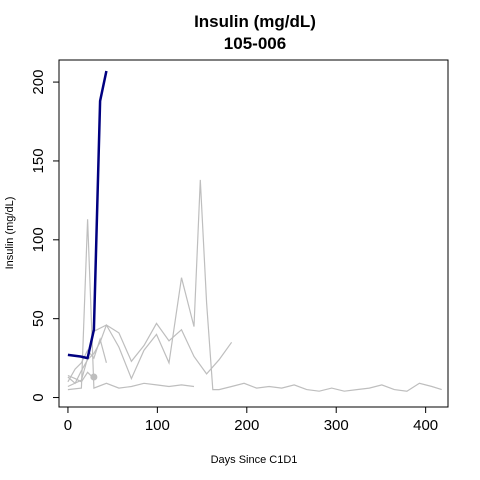  Describe the element at coordinates (68, 425) in the screenshot. I see `x-tick-label: 0` at that location.